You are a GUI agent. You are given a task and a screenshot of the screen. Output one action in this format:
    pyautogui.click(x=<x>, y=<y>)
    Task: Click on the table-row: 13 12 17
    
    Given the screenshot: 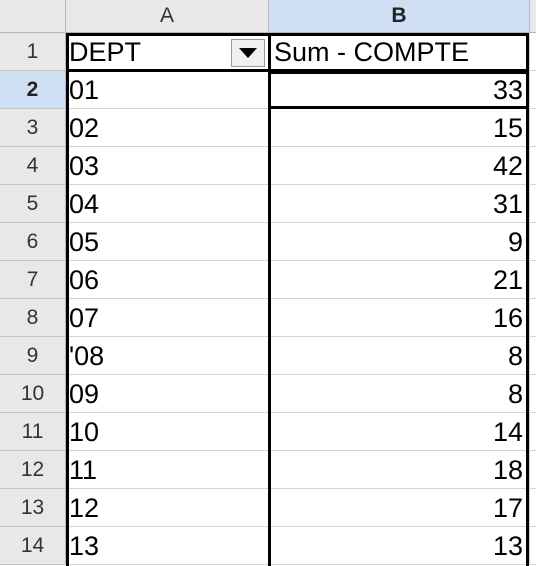 What is the action you would take?
    pyautogui.click(x=268, y=508)
    